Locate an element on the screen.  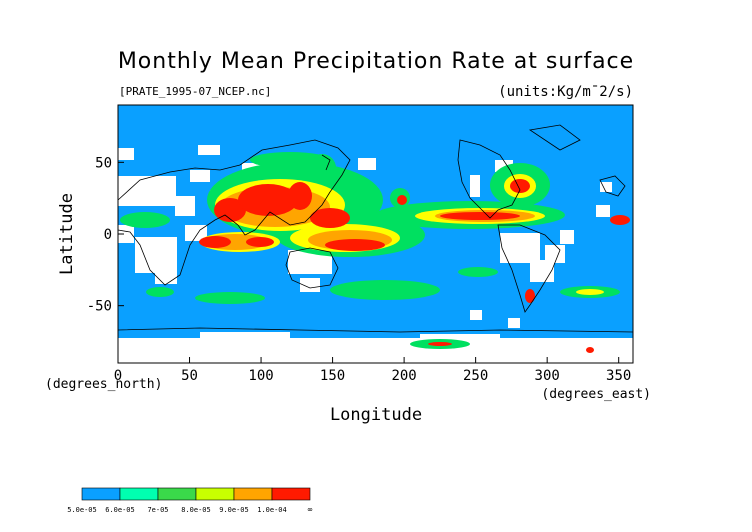
x-unit-note: (degrees_east) is located at coordinates (596, 394).